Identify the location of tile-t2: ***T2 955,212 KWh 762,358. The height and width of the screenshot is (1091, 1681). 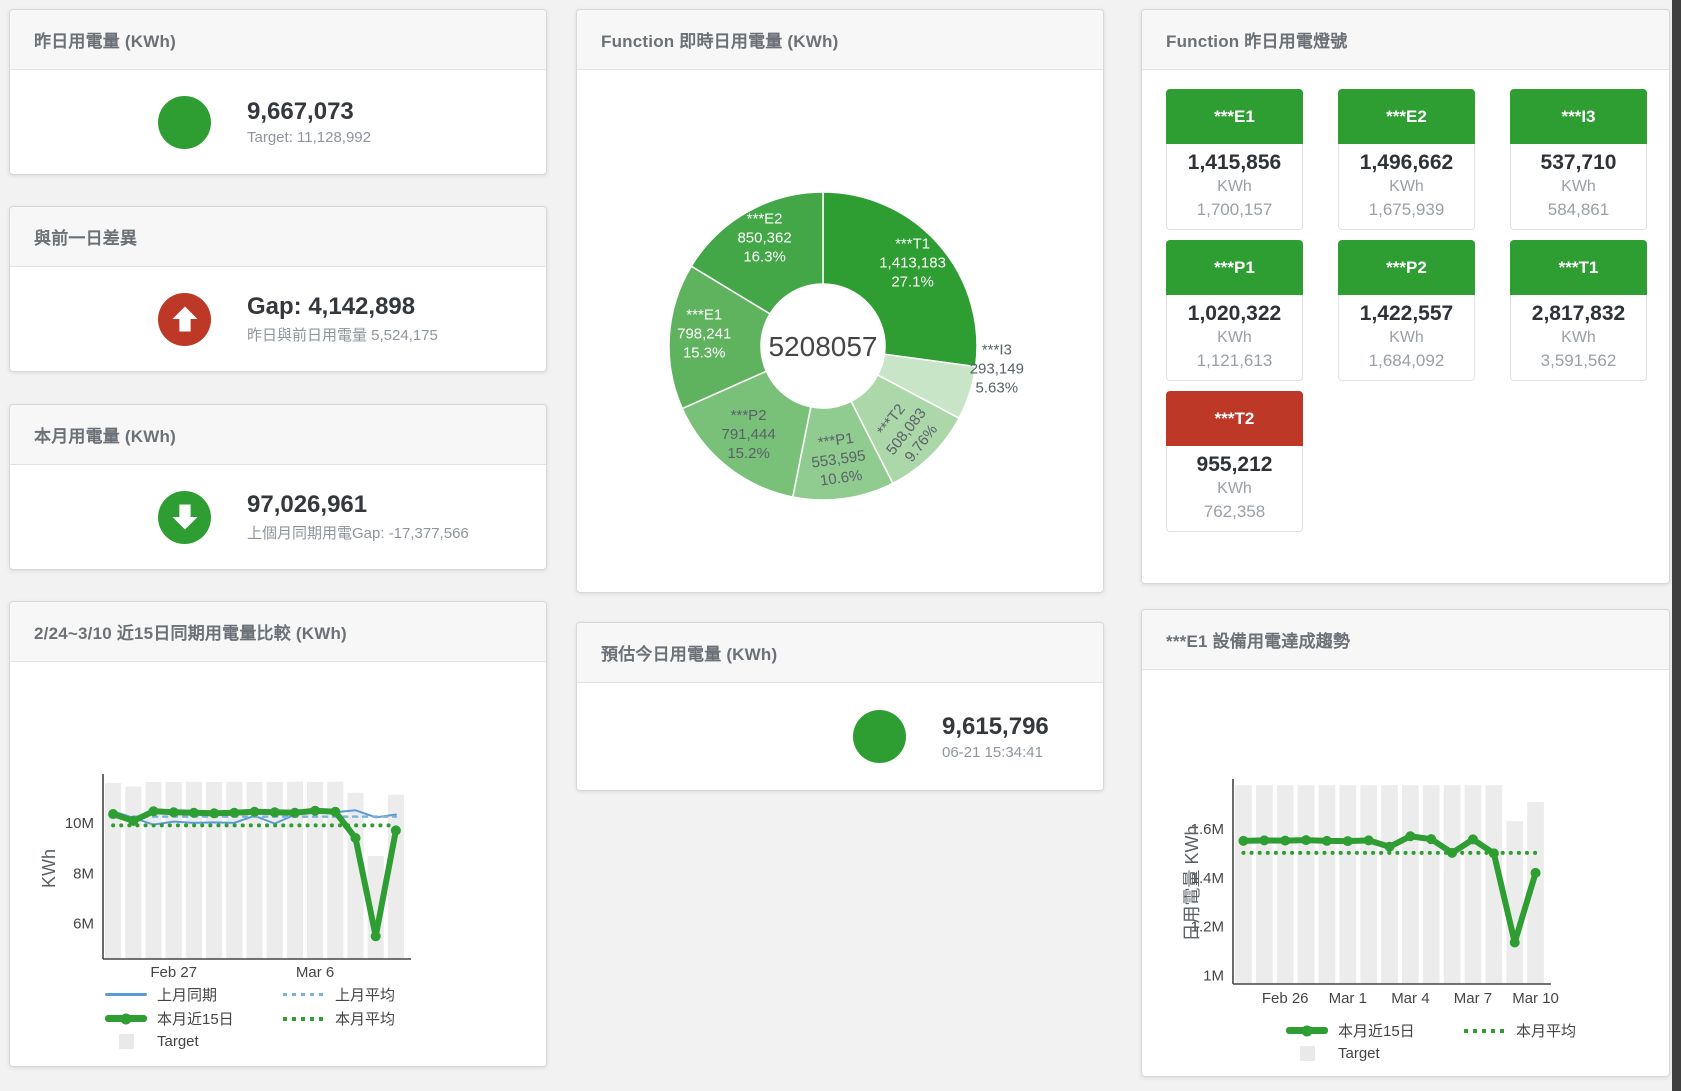
(1234, 461).